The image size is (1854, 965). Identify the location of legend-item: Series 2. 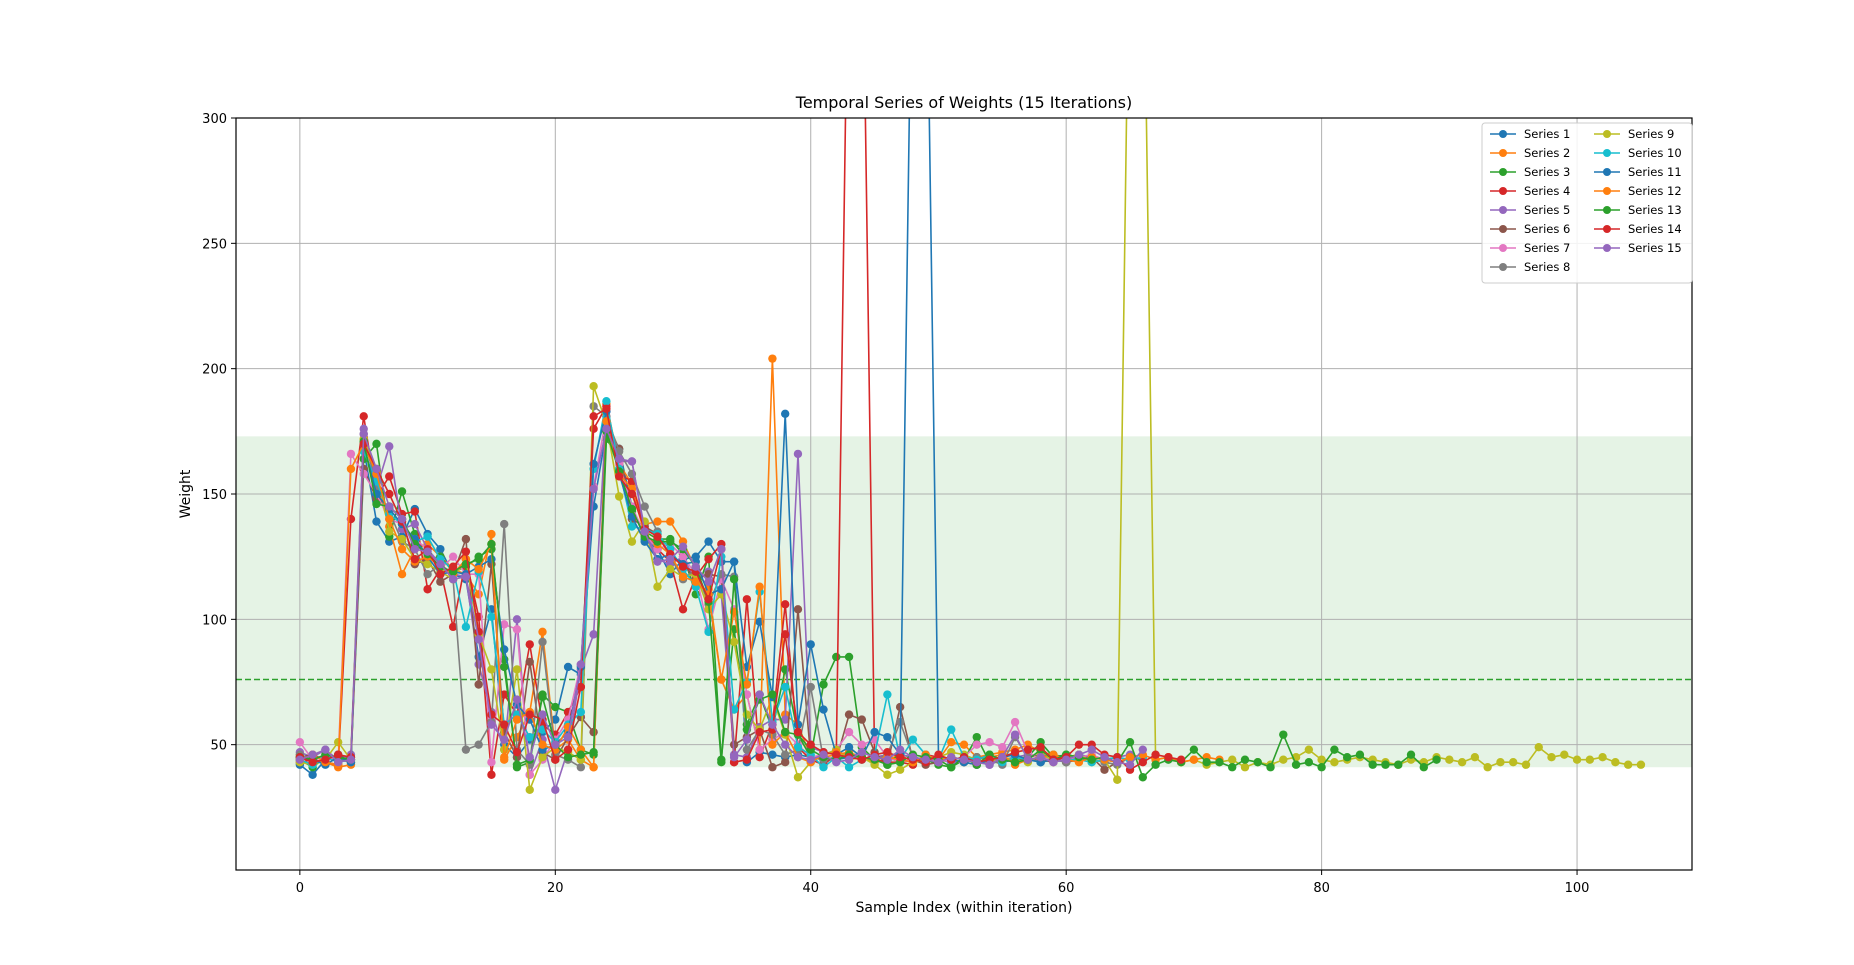
(1530, 153).